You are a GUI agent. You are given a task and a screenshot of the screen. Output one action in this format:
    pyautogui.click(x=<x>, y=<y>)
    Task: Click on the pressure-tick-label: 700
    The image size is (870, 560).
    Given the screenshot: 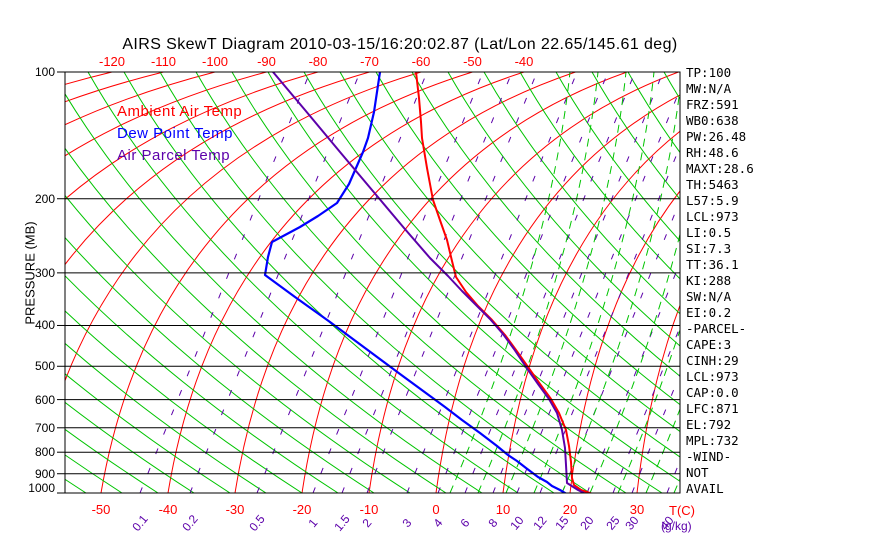 What is the action you would take?
    pyautogui.click(x=44, y=427)
    